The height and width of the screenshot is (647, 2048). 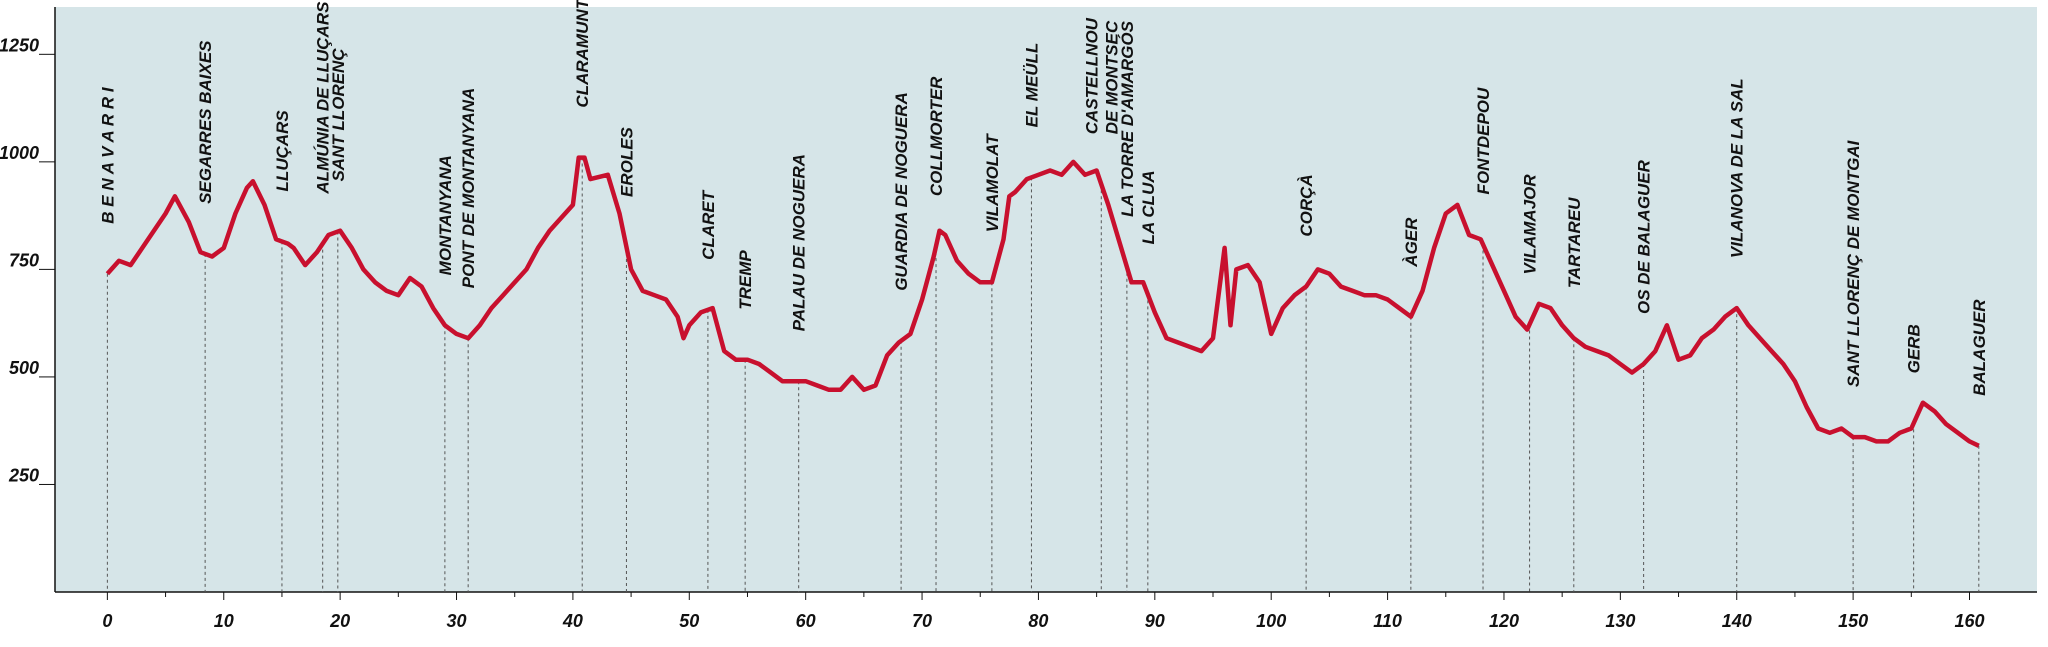 What do you see at coordinates (1979, 347) in the screenshot?
I see `place-label: BALAGUER` at bounding box center [1979, 347].